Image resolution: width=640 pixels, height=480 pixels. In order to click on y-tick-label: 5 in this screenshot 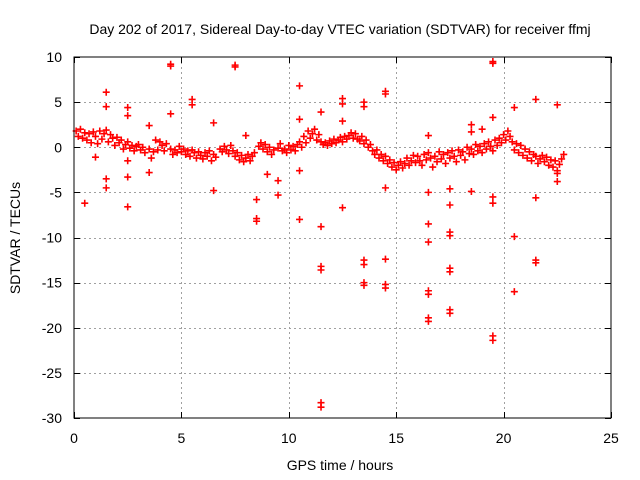, I will do `click(58, 102)`.